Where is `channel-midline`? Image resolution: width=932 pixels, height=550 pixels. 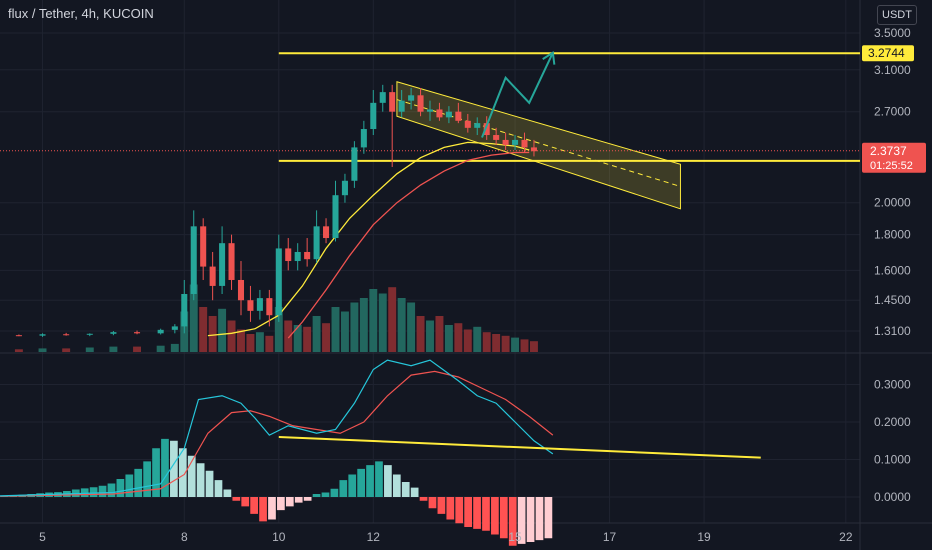
channel-midline is located at coordinates (538, 143).